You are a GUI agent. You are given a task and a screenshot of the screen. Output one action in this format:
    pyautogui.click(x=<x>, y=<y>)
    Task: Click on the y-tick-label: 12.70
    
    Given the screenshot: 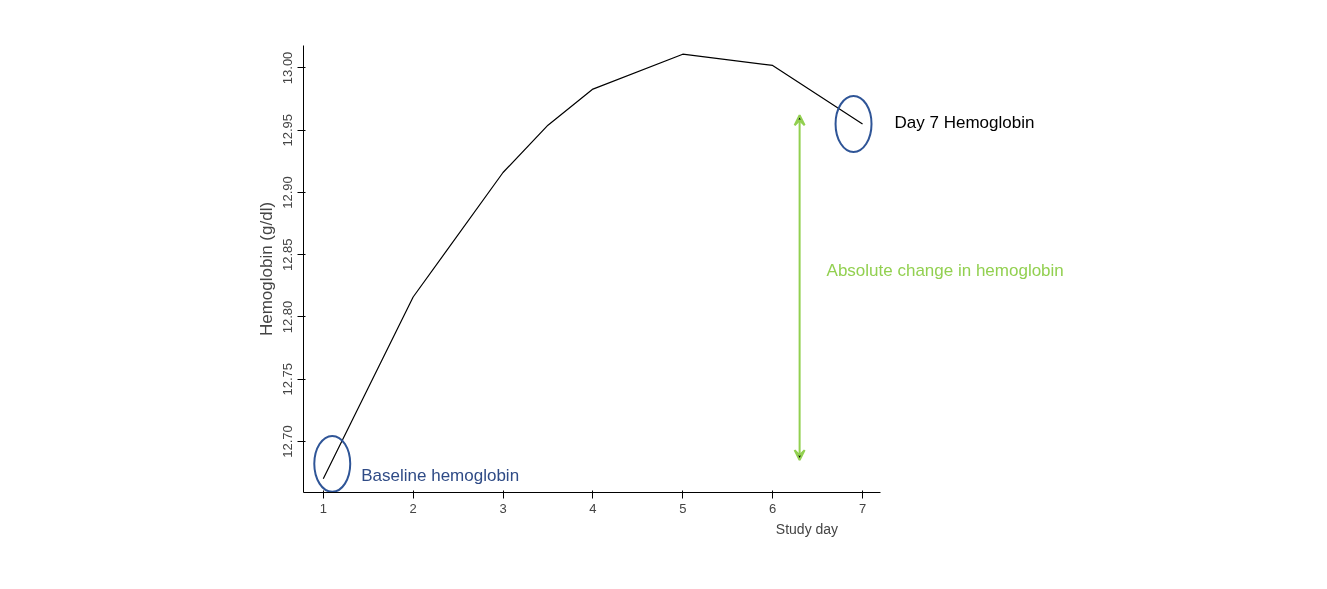 What is the action you would take?
    pyautogui.click(x=288, y=441)
    